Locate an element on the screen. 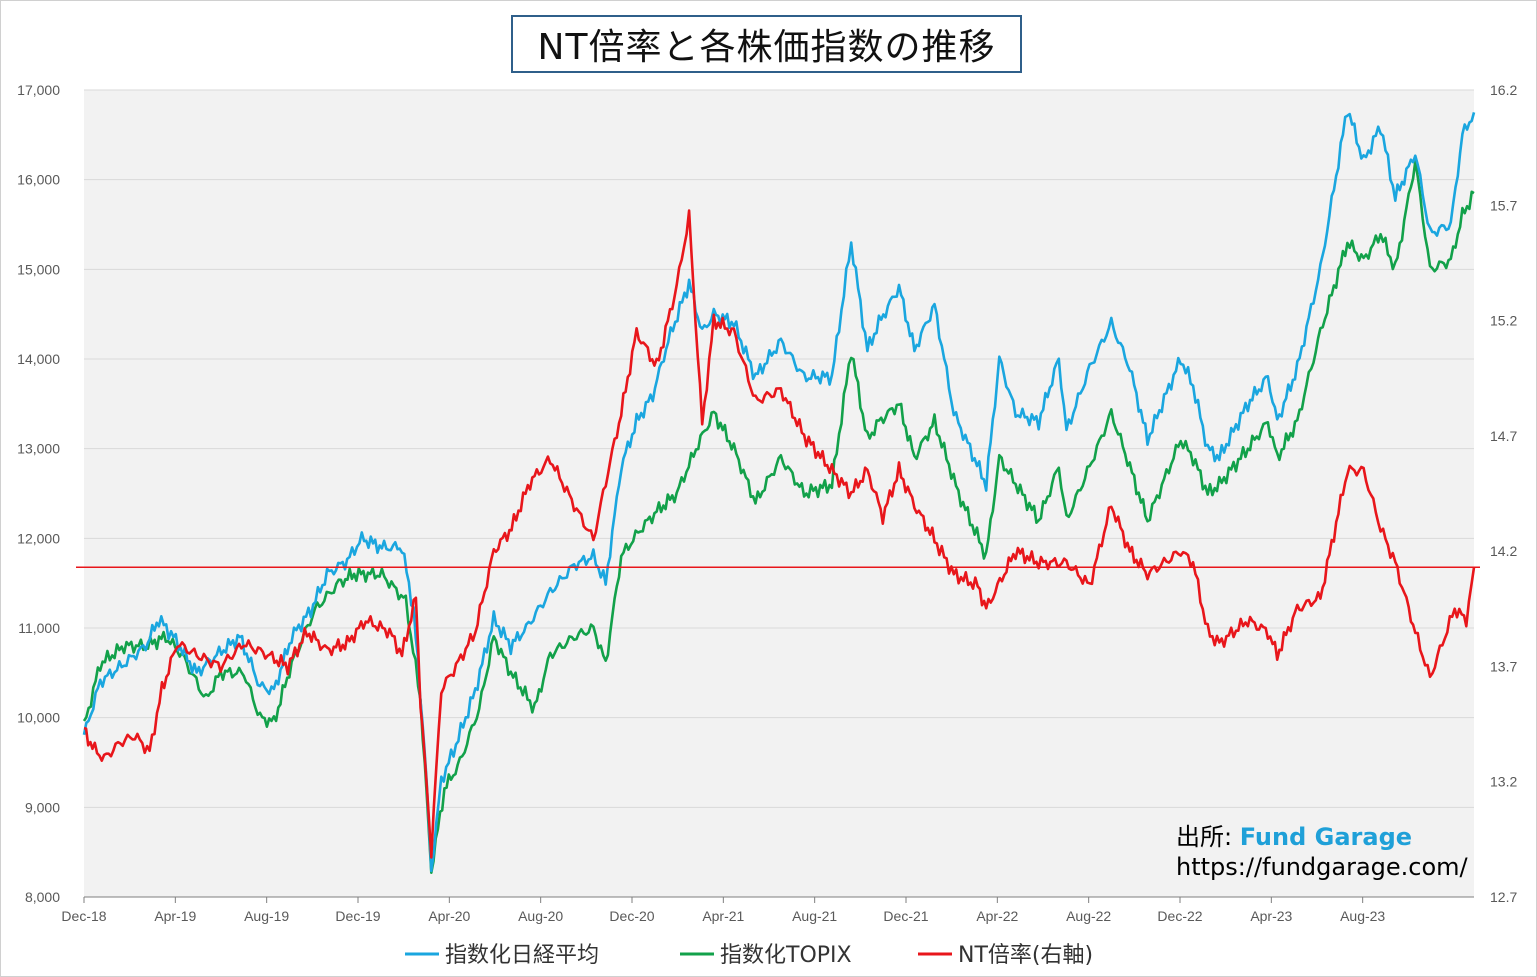  left-tick-label: 9,000 is located at coordinates (42, 807).